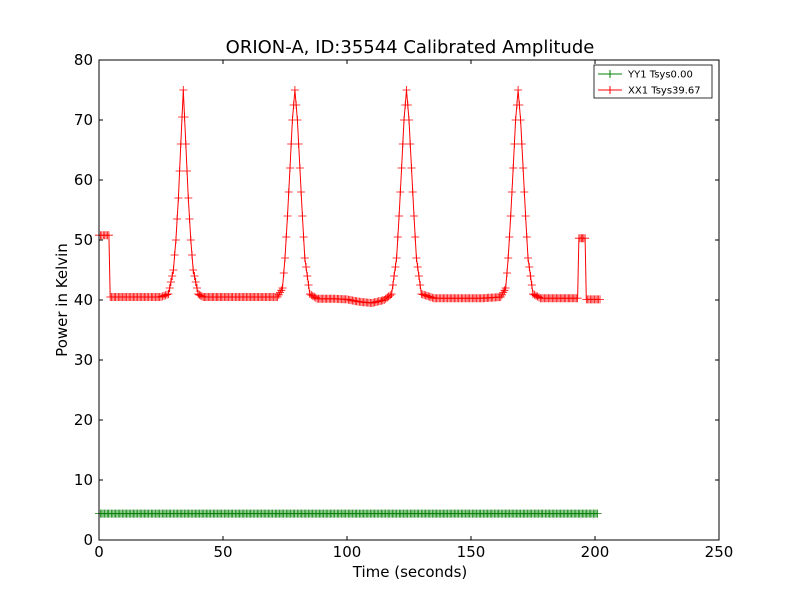 The height and width of the screenshot is (605, 800). What do you see at coordinates (595, 552) in the screenshot?
I see `x-tick-label: 200` at bounding box center [595, 552].